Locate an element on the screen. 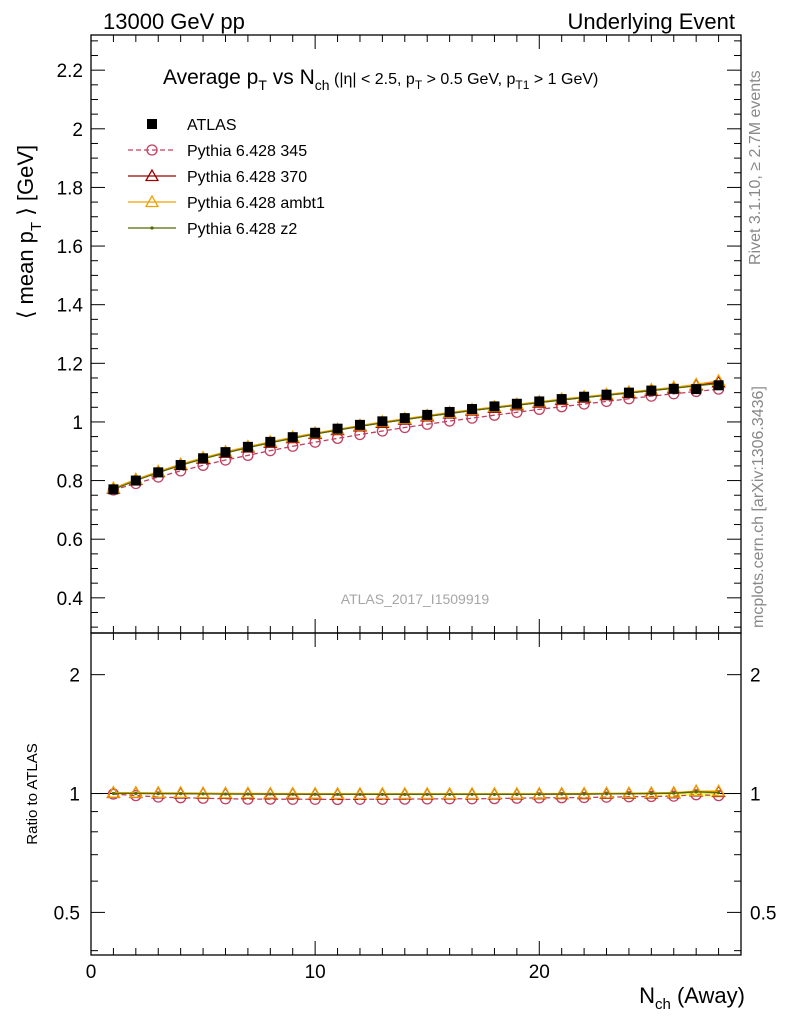  legend-entry: ATLAS is located at coordinates (192, 125).